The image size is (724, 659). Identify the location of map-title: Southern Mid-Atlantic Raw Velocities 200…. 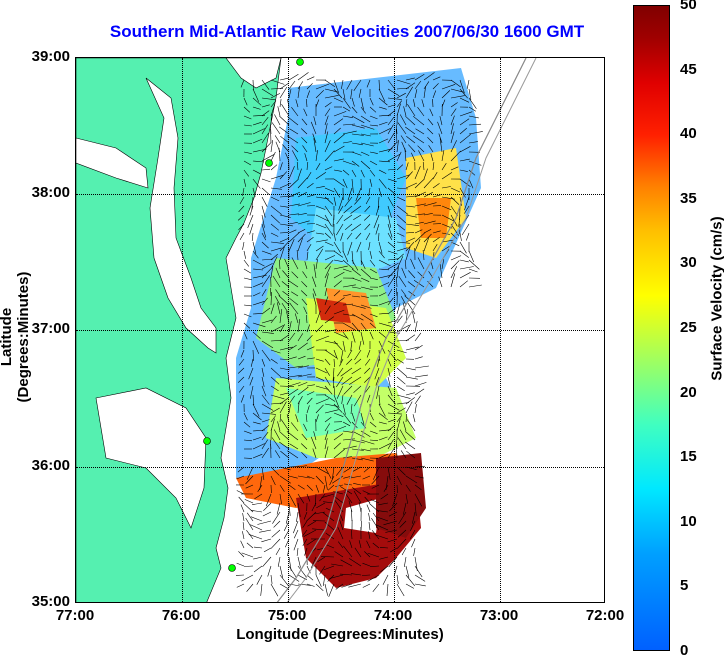
(347, 31).